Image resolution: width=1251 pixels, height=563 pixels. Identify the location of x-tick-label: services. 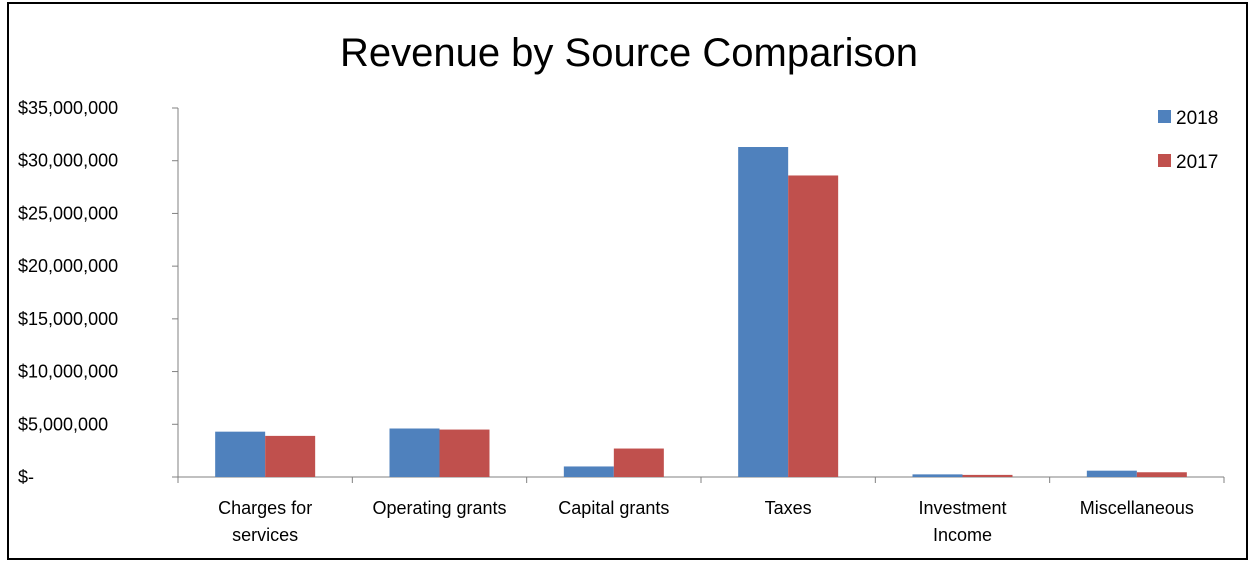
(265, 535).